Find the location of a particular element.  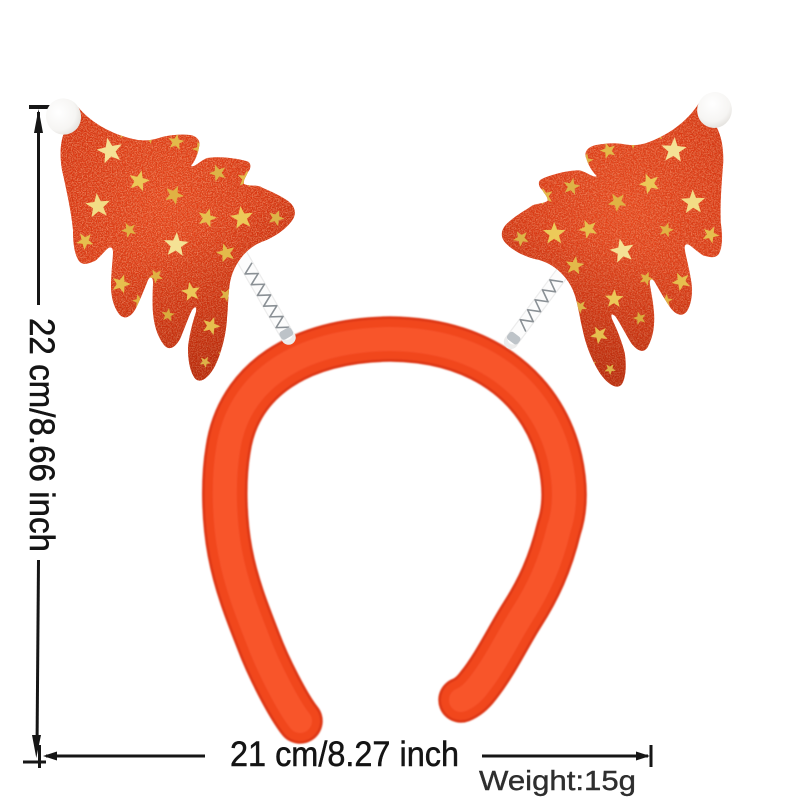

svg-text: Weight:15g is located at coordinates (557, 780).